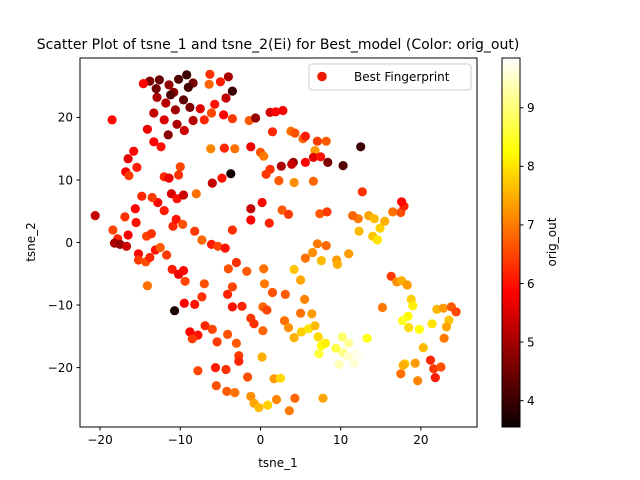 The height and width of the screenshot is (480, 640). What do you see at coordinates (278, 463) in the screenshot?
I see `x-axis-label: tsne_1` at bounding box center [278, 463].